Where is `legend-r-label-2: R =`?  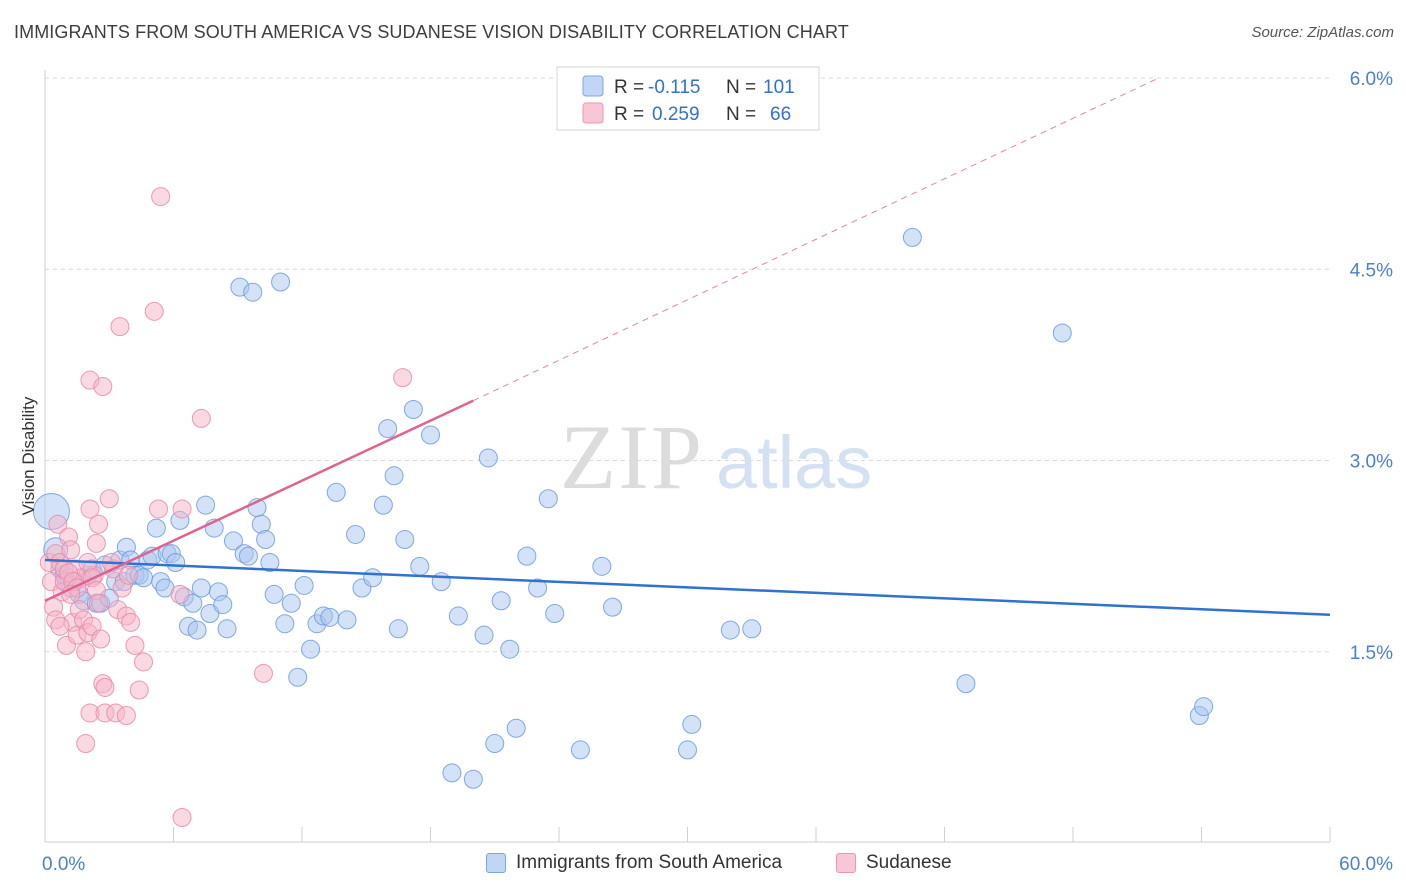
legend-r-label-2: R = is located at coordinates (631, 114).